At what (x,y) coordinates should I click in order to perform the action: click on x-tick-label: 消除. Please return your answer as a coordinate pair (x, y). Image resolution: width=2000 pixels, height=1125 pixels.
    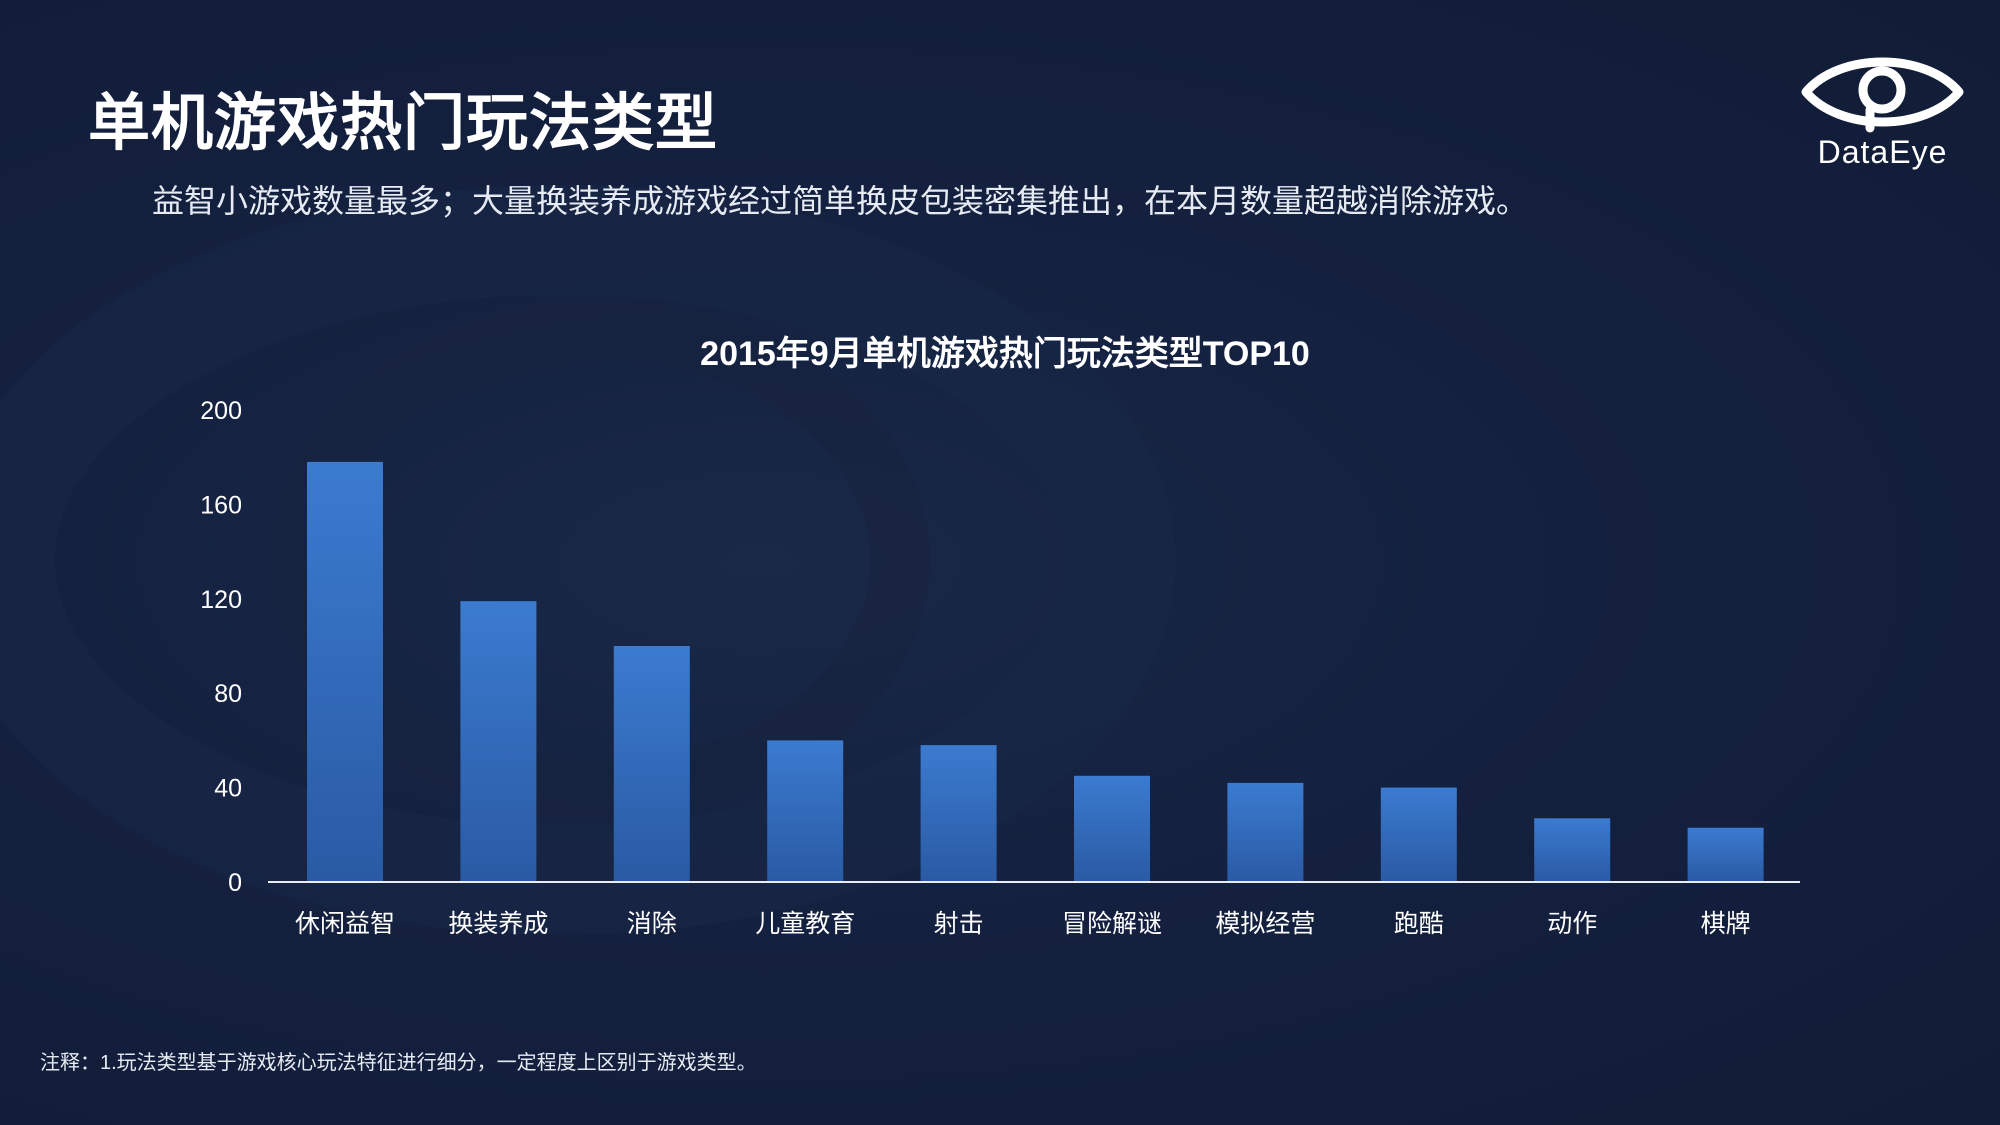
    Looking at the image, I should click on (652, 924).